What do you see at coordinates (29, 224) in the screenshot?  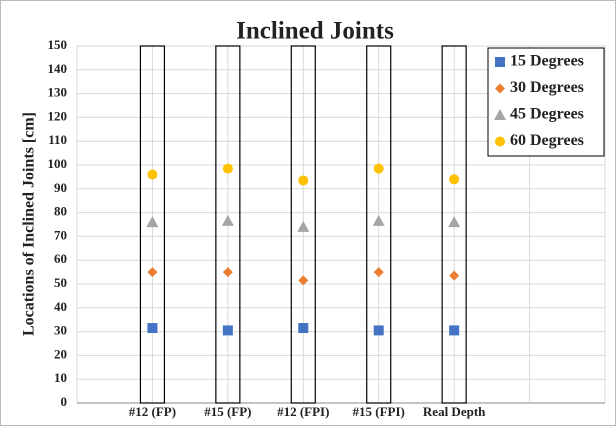 I see `y-axis-label: Locations of Inclined Joints [cm]` at bounding box center [29, 224].